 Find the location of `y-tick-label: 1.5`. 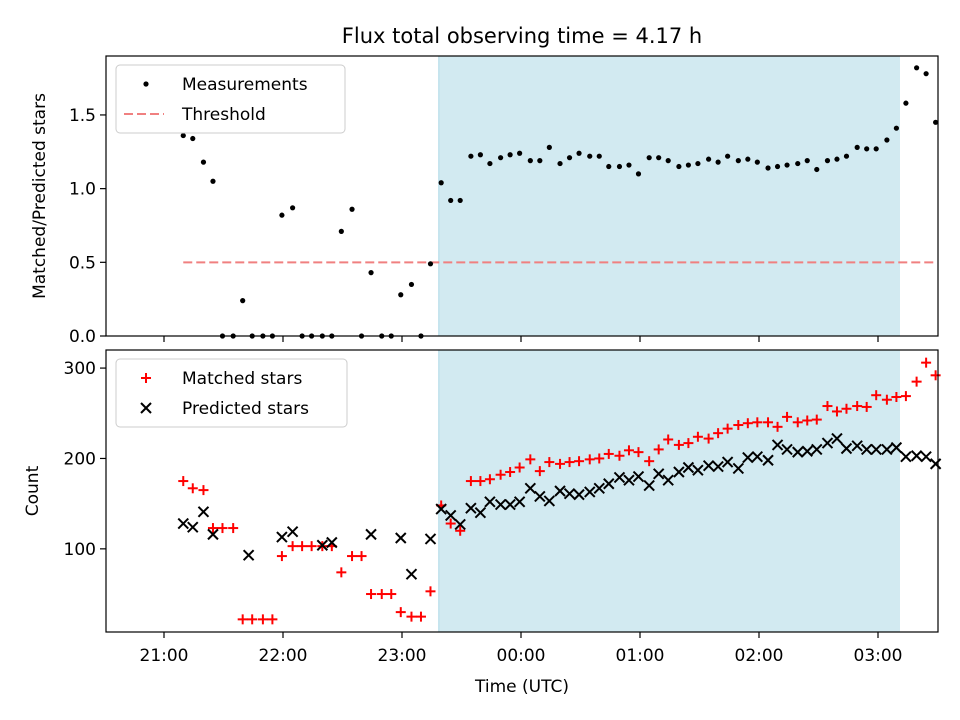

y-tick-label: 1.5 is located at coordinates (82, 116).